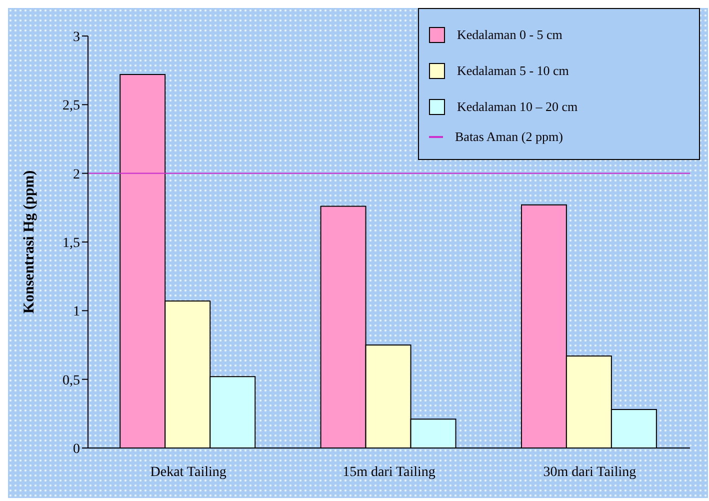 The width and height of the screenshot is (709, 501). What do you see at coordinates (76, 37) in the screenshot?
I see `y-tick-label: 3` at bounding box center [76, 37].